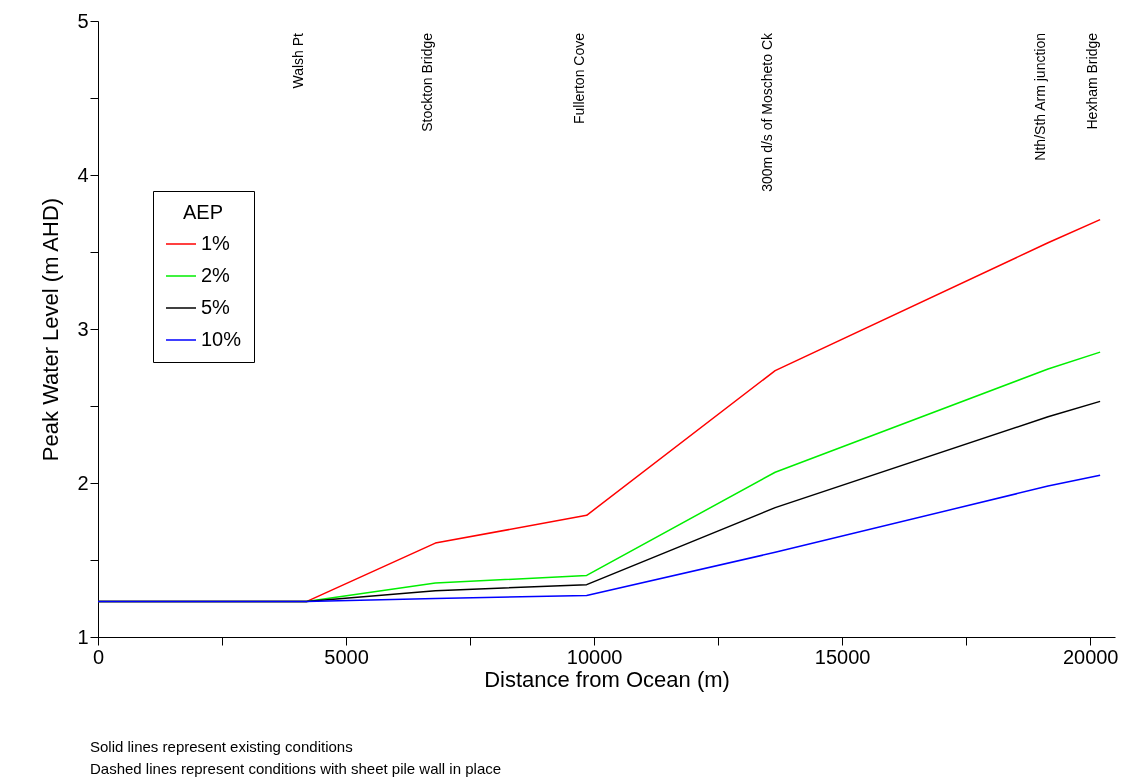 The height and width of the screenshot is (778, 1134). What do you see at coordinates (842, 656) in the screenshot?
I see `x-tick-label: 15000` at bounding box center [842, 656].